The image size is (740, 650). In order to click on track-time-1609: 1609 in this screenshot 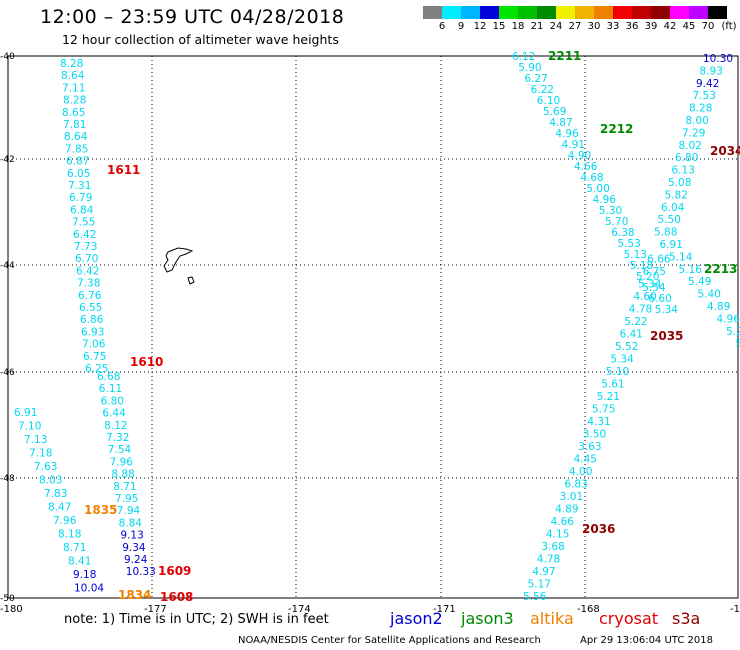, I will do `click(174, 571)`.